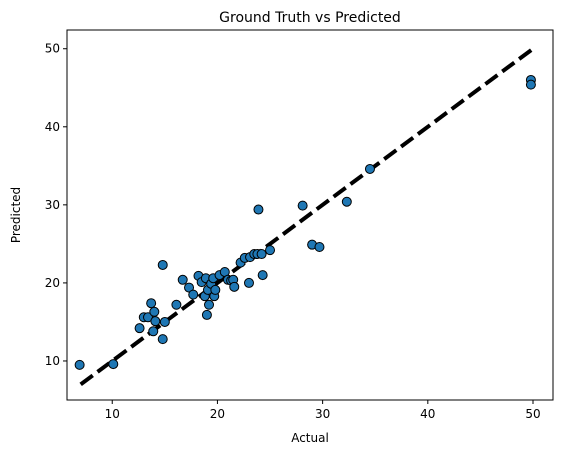 Image resolution: width=562 pixels, height=459 pixels. Describe the element at coordinates (16, 215) in the screenshot. I see `y-axis-label: Predicted` at that location.